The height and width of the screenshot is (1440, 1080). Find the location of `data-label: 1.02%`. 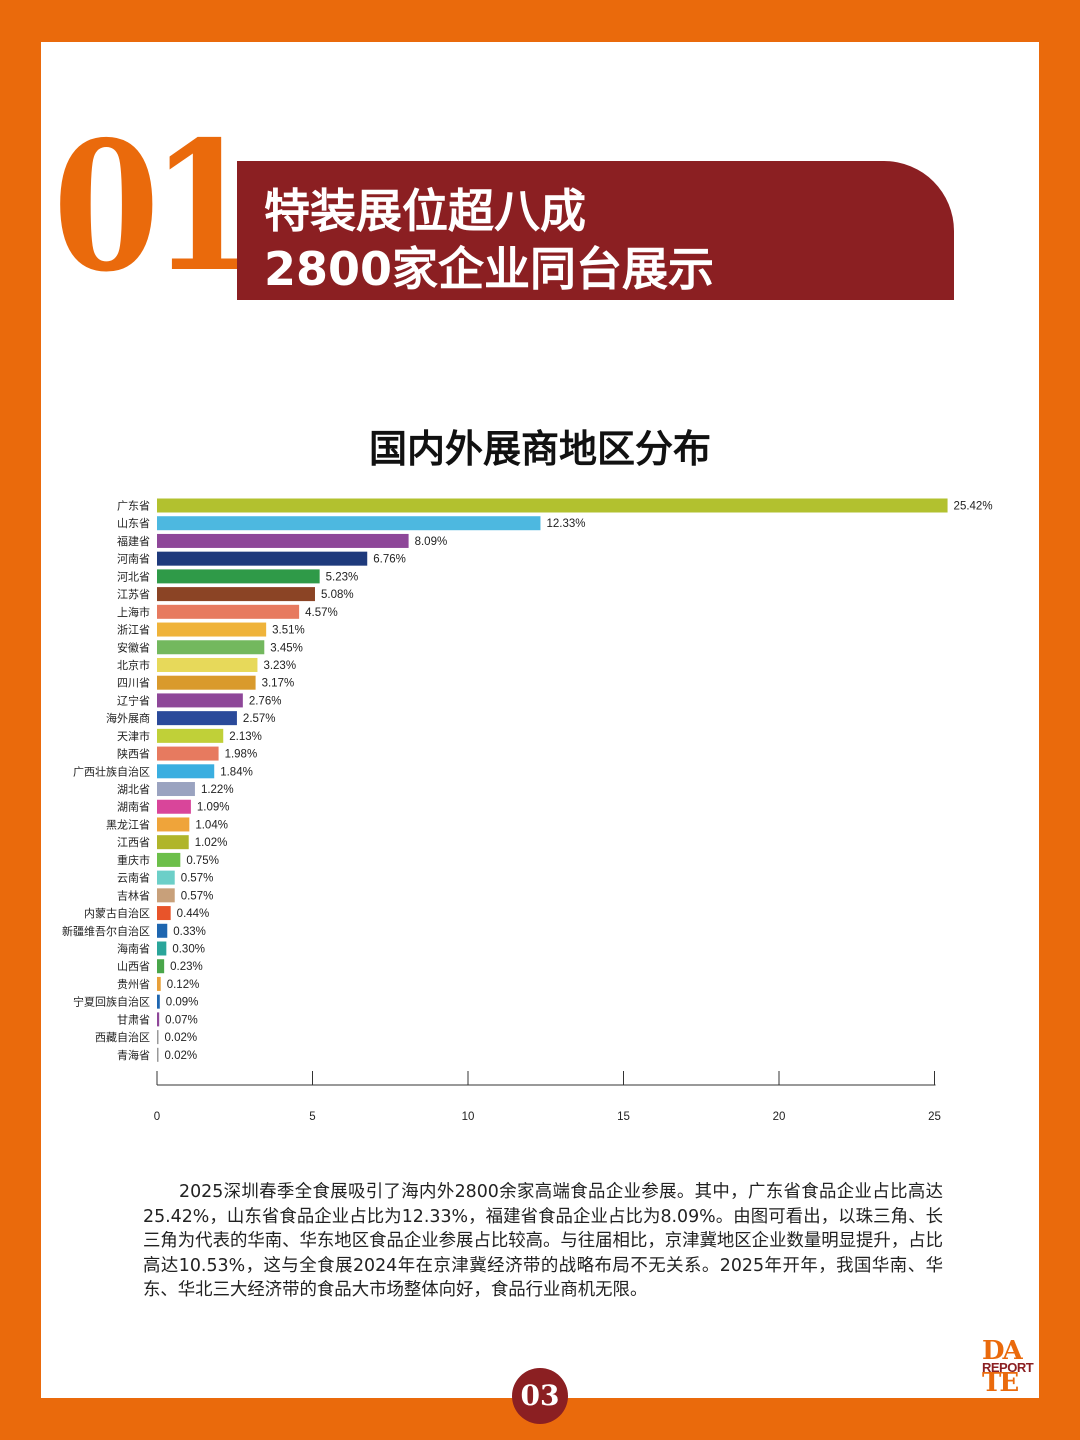

data-label: 1.02% is located at coordinates (211, 843).